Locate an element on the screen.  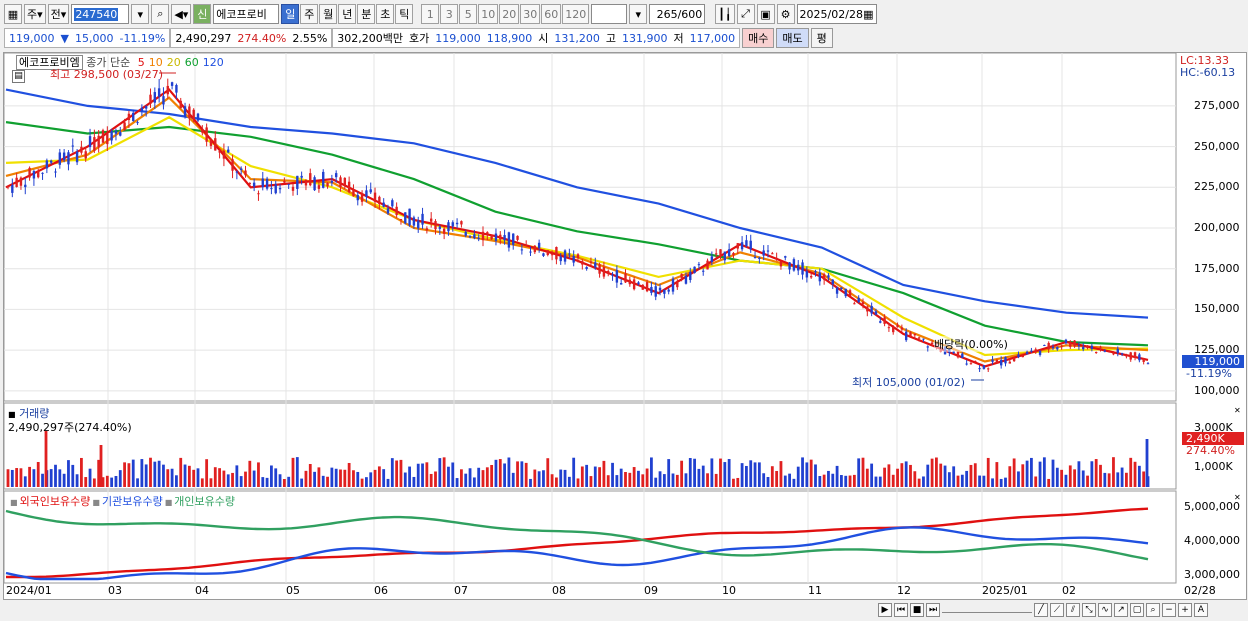
chart-menu-icon: ▦ is located at coordinates (13, 14).